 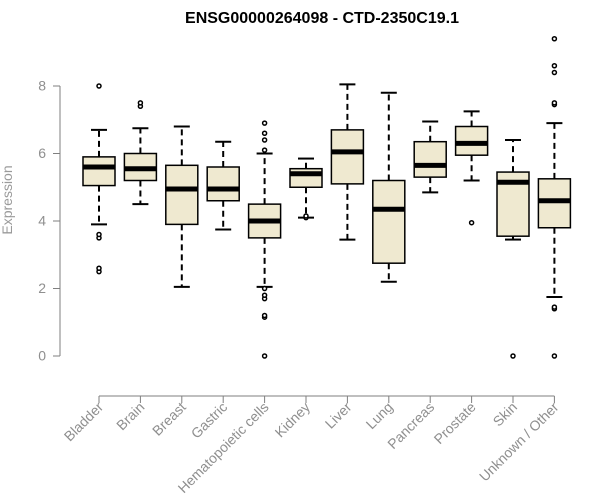 I want to click on box-prostate, so click(x=471, y=140).